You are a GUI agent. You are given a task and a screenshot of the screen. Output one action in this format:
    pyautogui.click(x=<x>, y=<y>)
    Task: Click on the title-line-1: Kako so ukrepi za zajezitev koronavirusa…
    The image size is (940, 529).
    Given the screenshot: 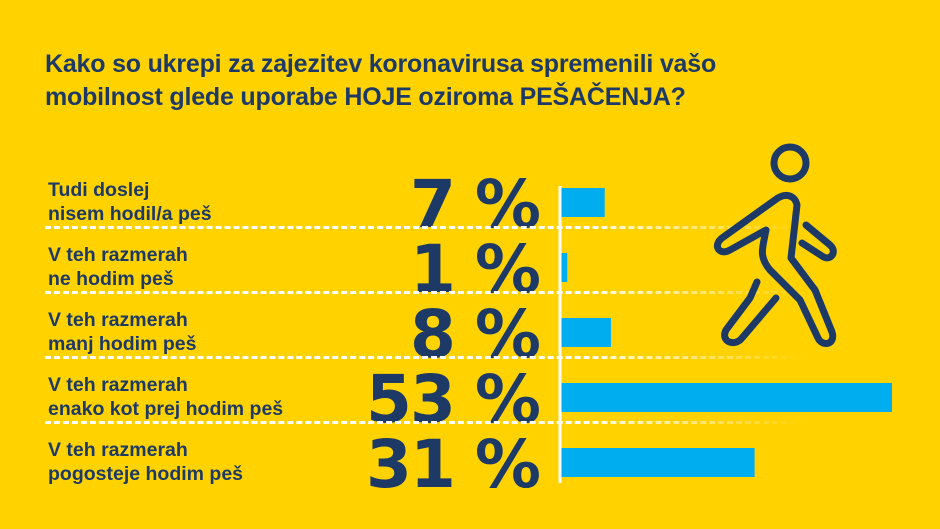 What is the action you would take?
    pyautogui.click(x=381, y=64)
    